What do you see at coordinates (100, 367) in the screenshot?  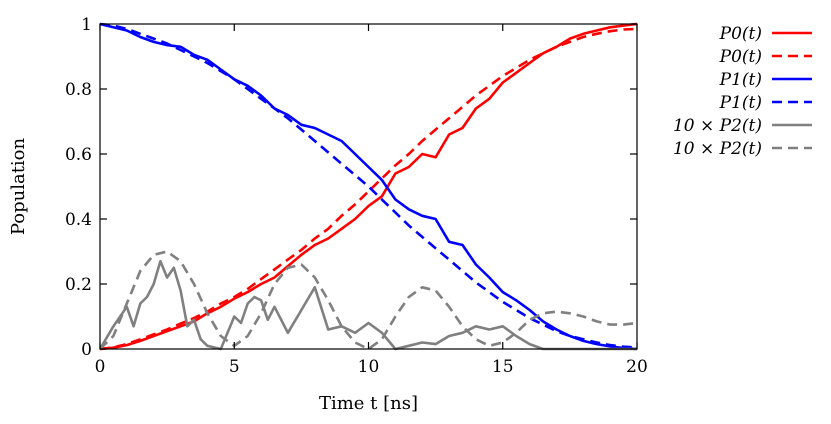 I see `x-tick-label: 0` at bounding box center [100, 367].